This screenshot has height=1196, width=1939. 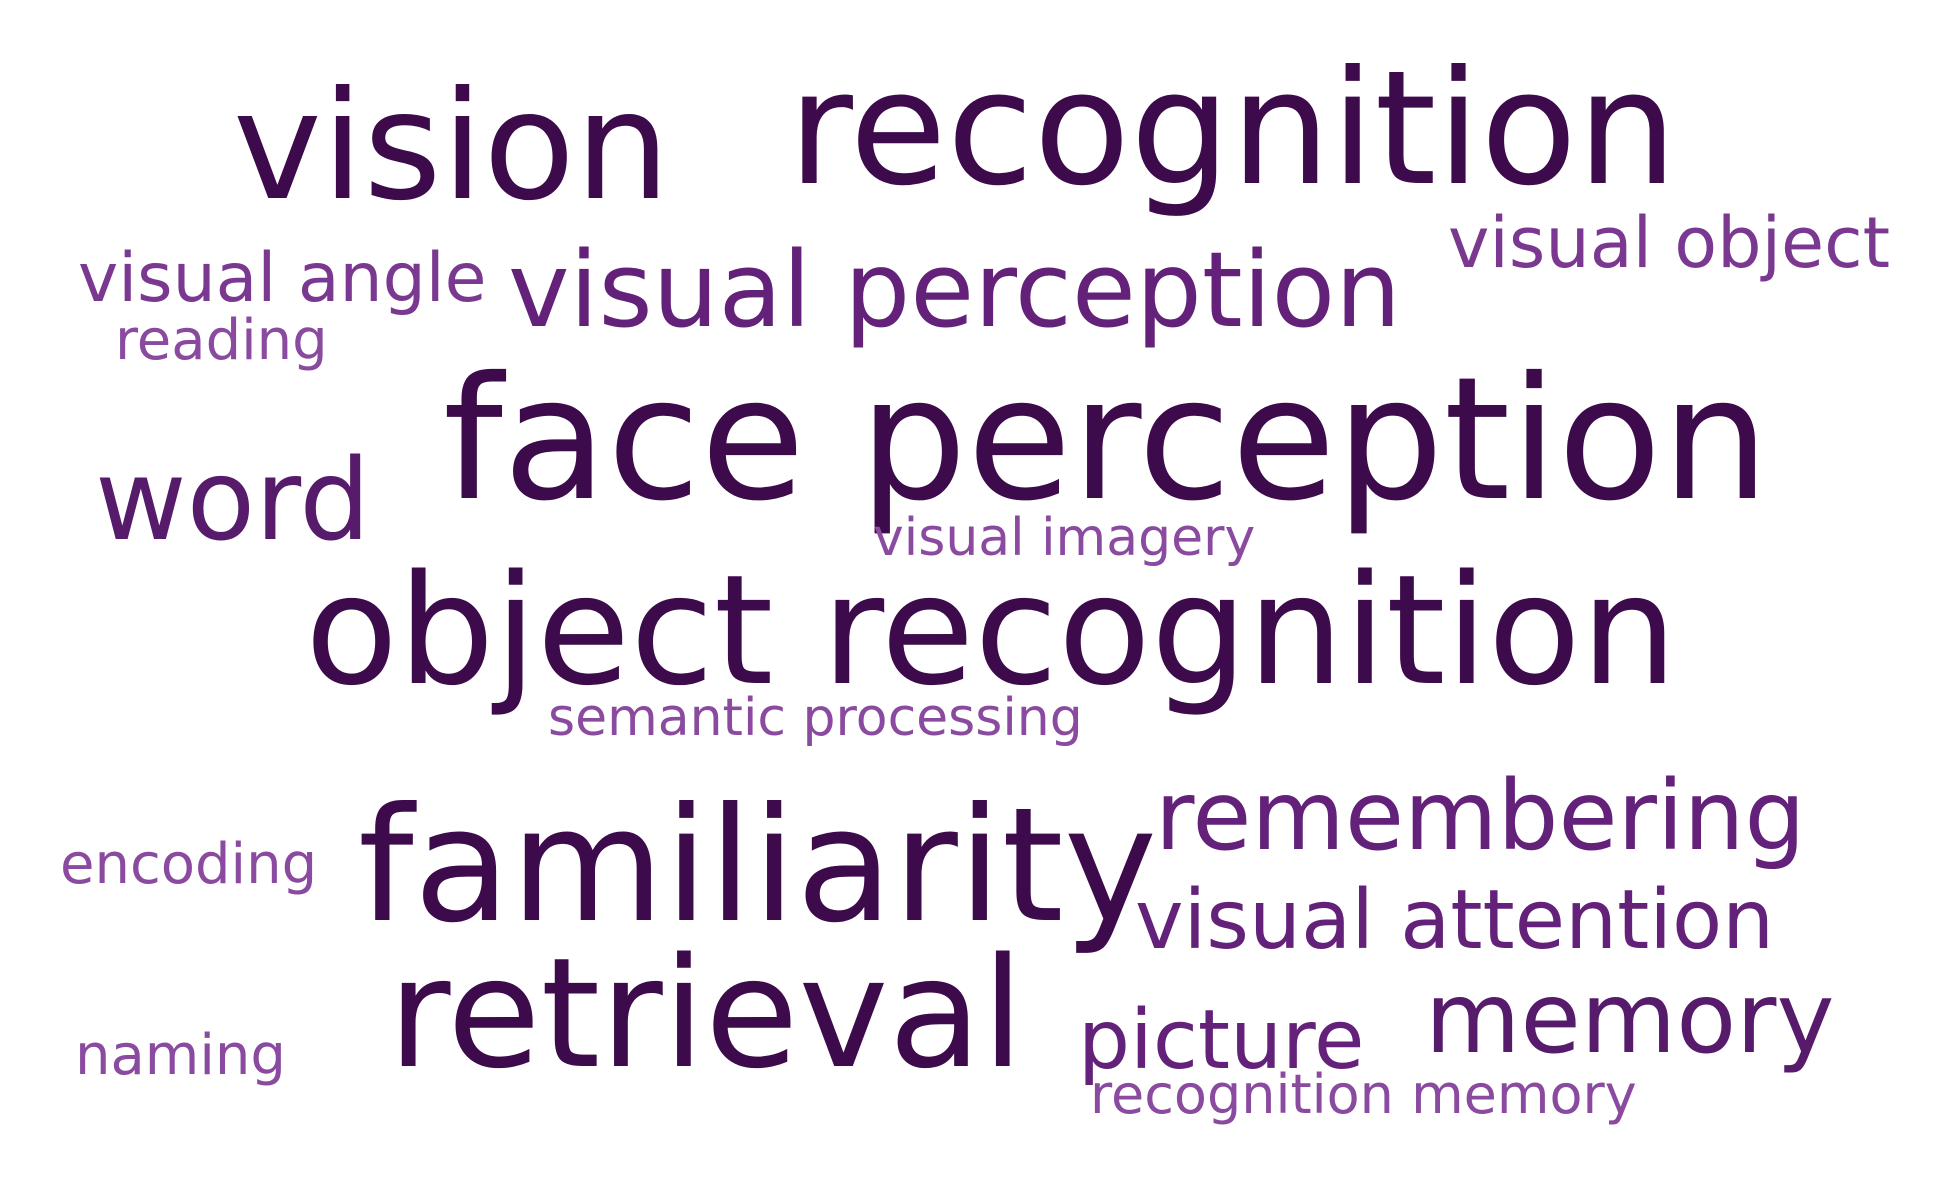 What do you see at coordinates (233, 501) in the screenshot?
I see `word-word: word` at bounding box center [233, 501].